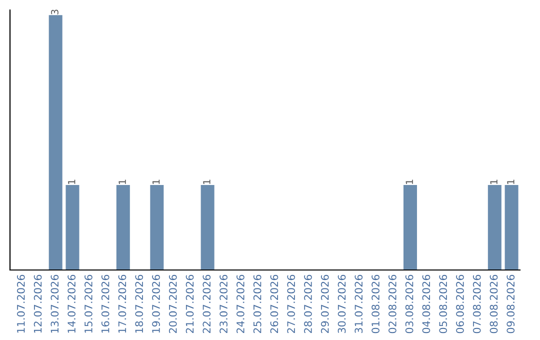 The width and height of the screenshot is (540, 340). What do you see at coordinates (510, 304) in the screenshot?
I see `x-tick-label: 09.08.2026` at bounding box center [510, 304].